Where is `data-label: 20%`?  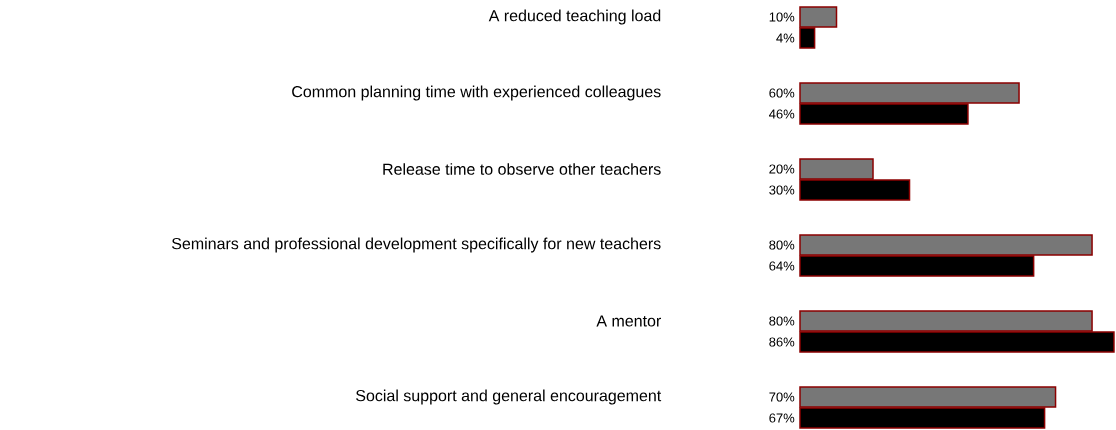 data-label: 20% is located at coordinates (782, 169).